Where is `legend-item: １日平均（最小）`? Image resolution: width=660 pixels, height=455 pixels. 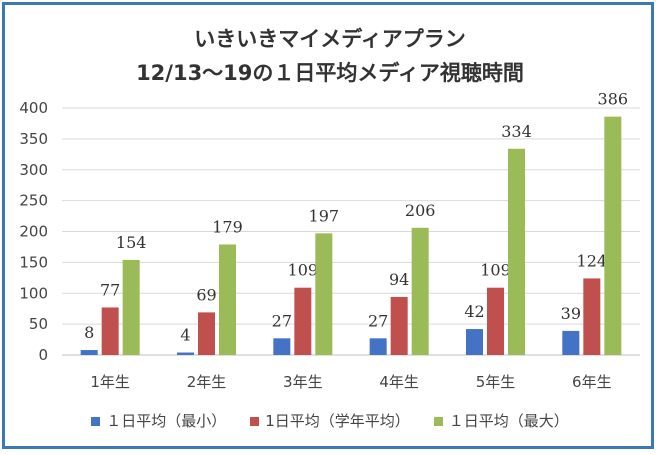
legend-item: １日平均（最小） is located at coordinates (158, 420).